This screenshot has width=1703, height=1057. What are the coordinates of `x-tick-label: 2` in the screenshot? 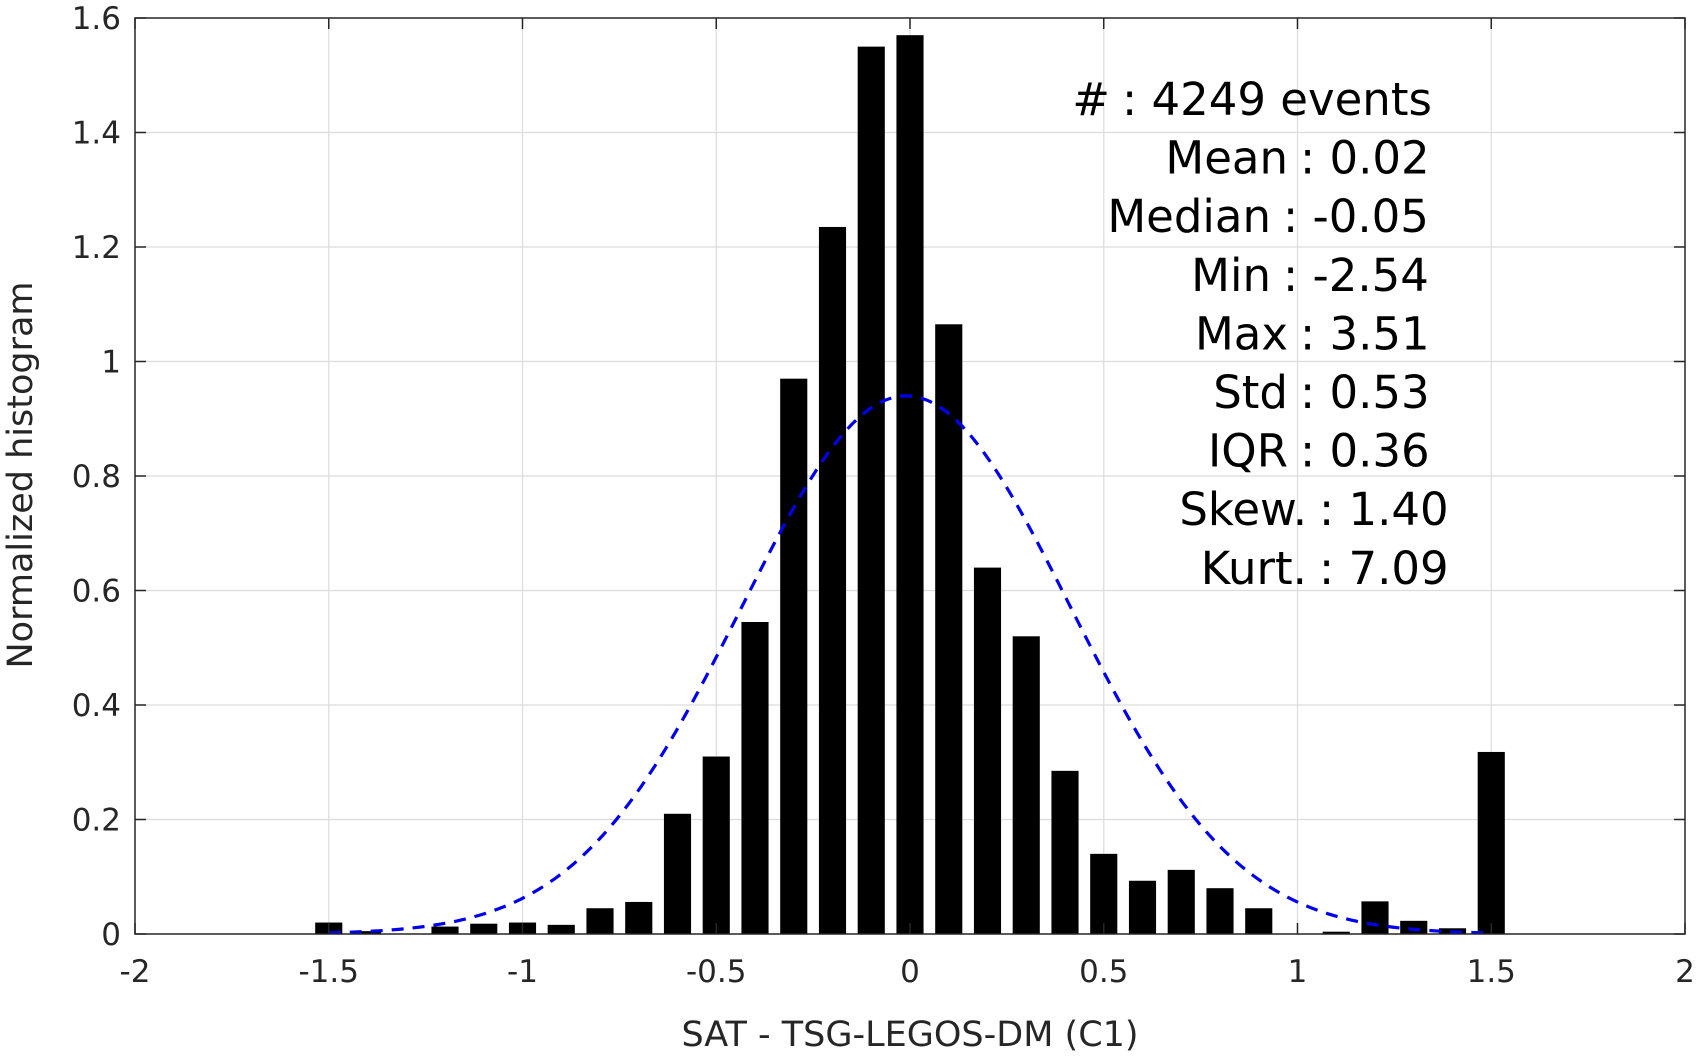 It's located at (1685, 972).